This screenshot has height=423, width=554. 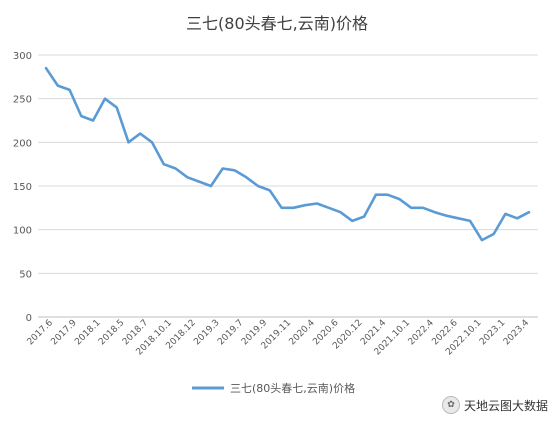 What do you see at coordinates (25, 274) in the screenshot?
I see `y-tick-label: 50` at bounding box center [25, 274].